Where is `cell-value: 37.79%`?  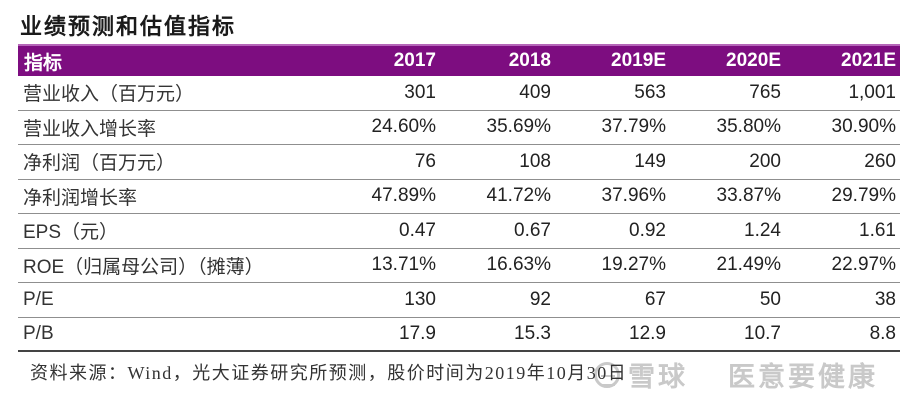
cell-value: 37.79% is located at coordinates (633, 127).